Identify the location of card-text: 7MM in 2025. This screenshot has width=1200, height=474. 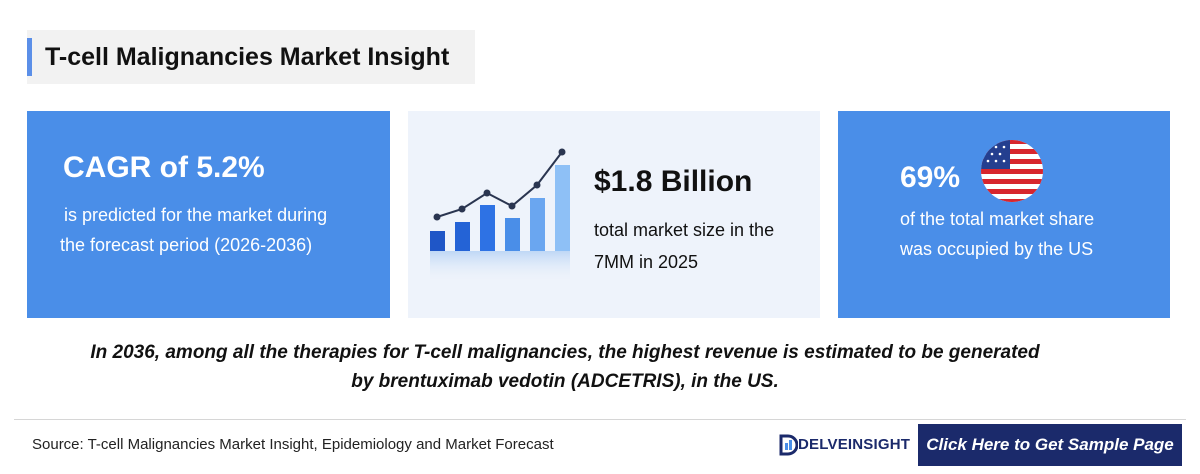
(646, 262).